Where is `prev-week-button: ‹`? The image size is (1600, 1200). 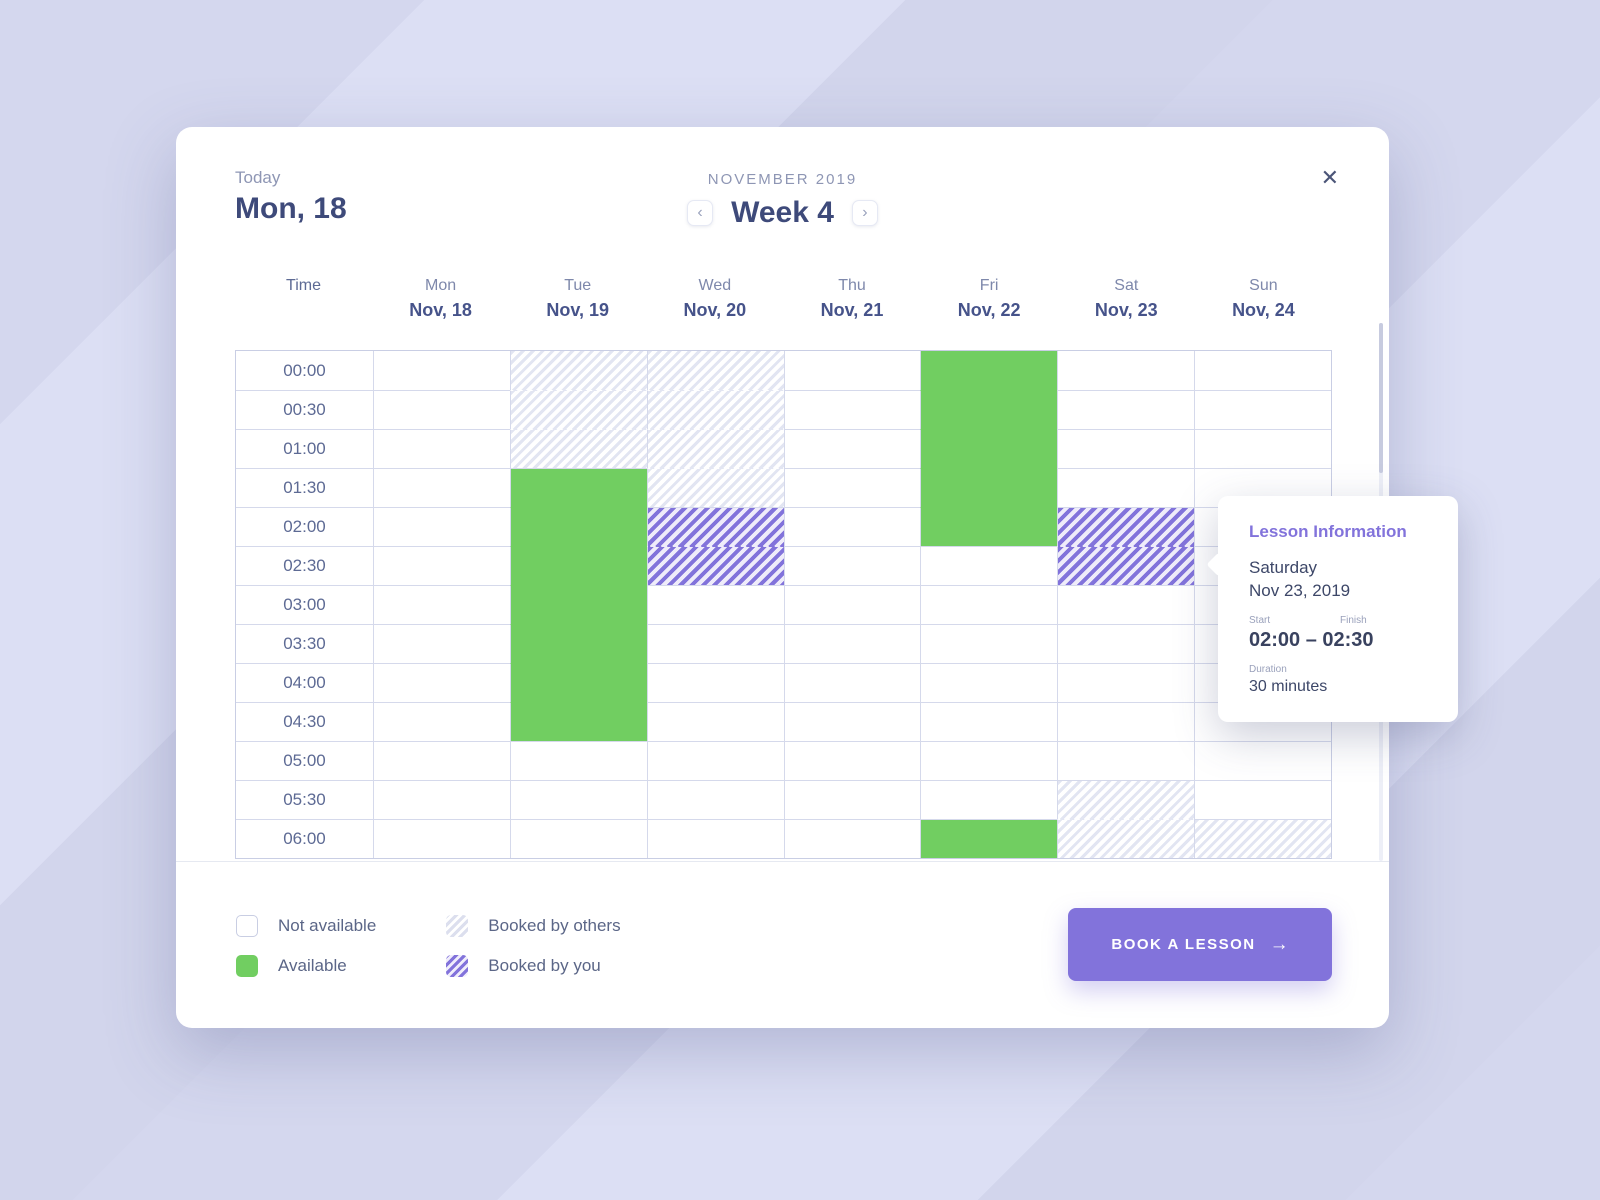 prev-week-button: ‹ is located at coordinates (700, 213).